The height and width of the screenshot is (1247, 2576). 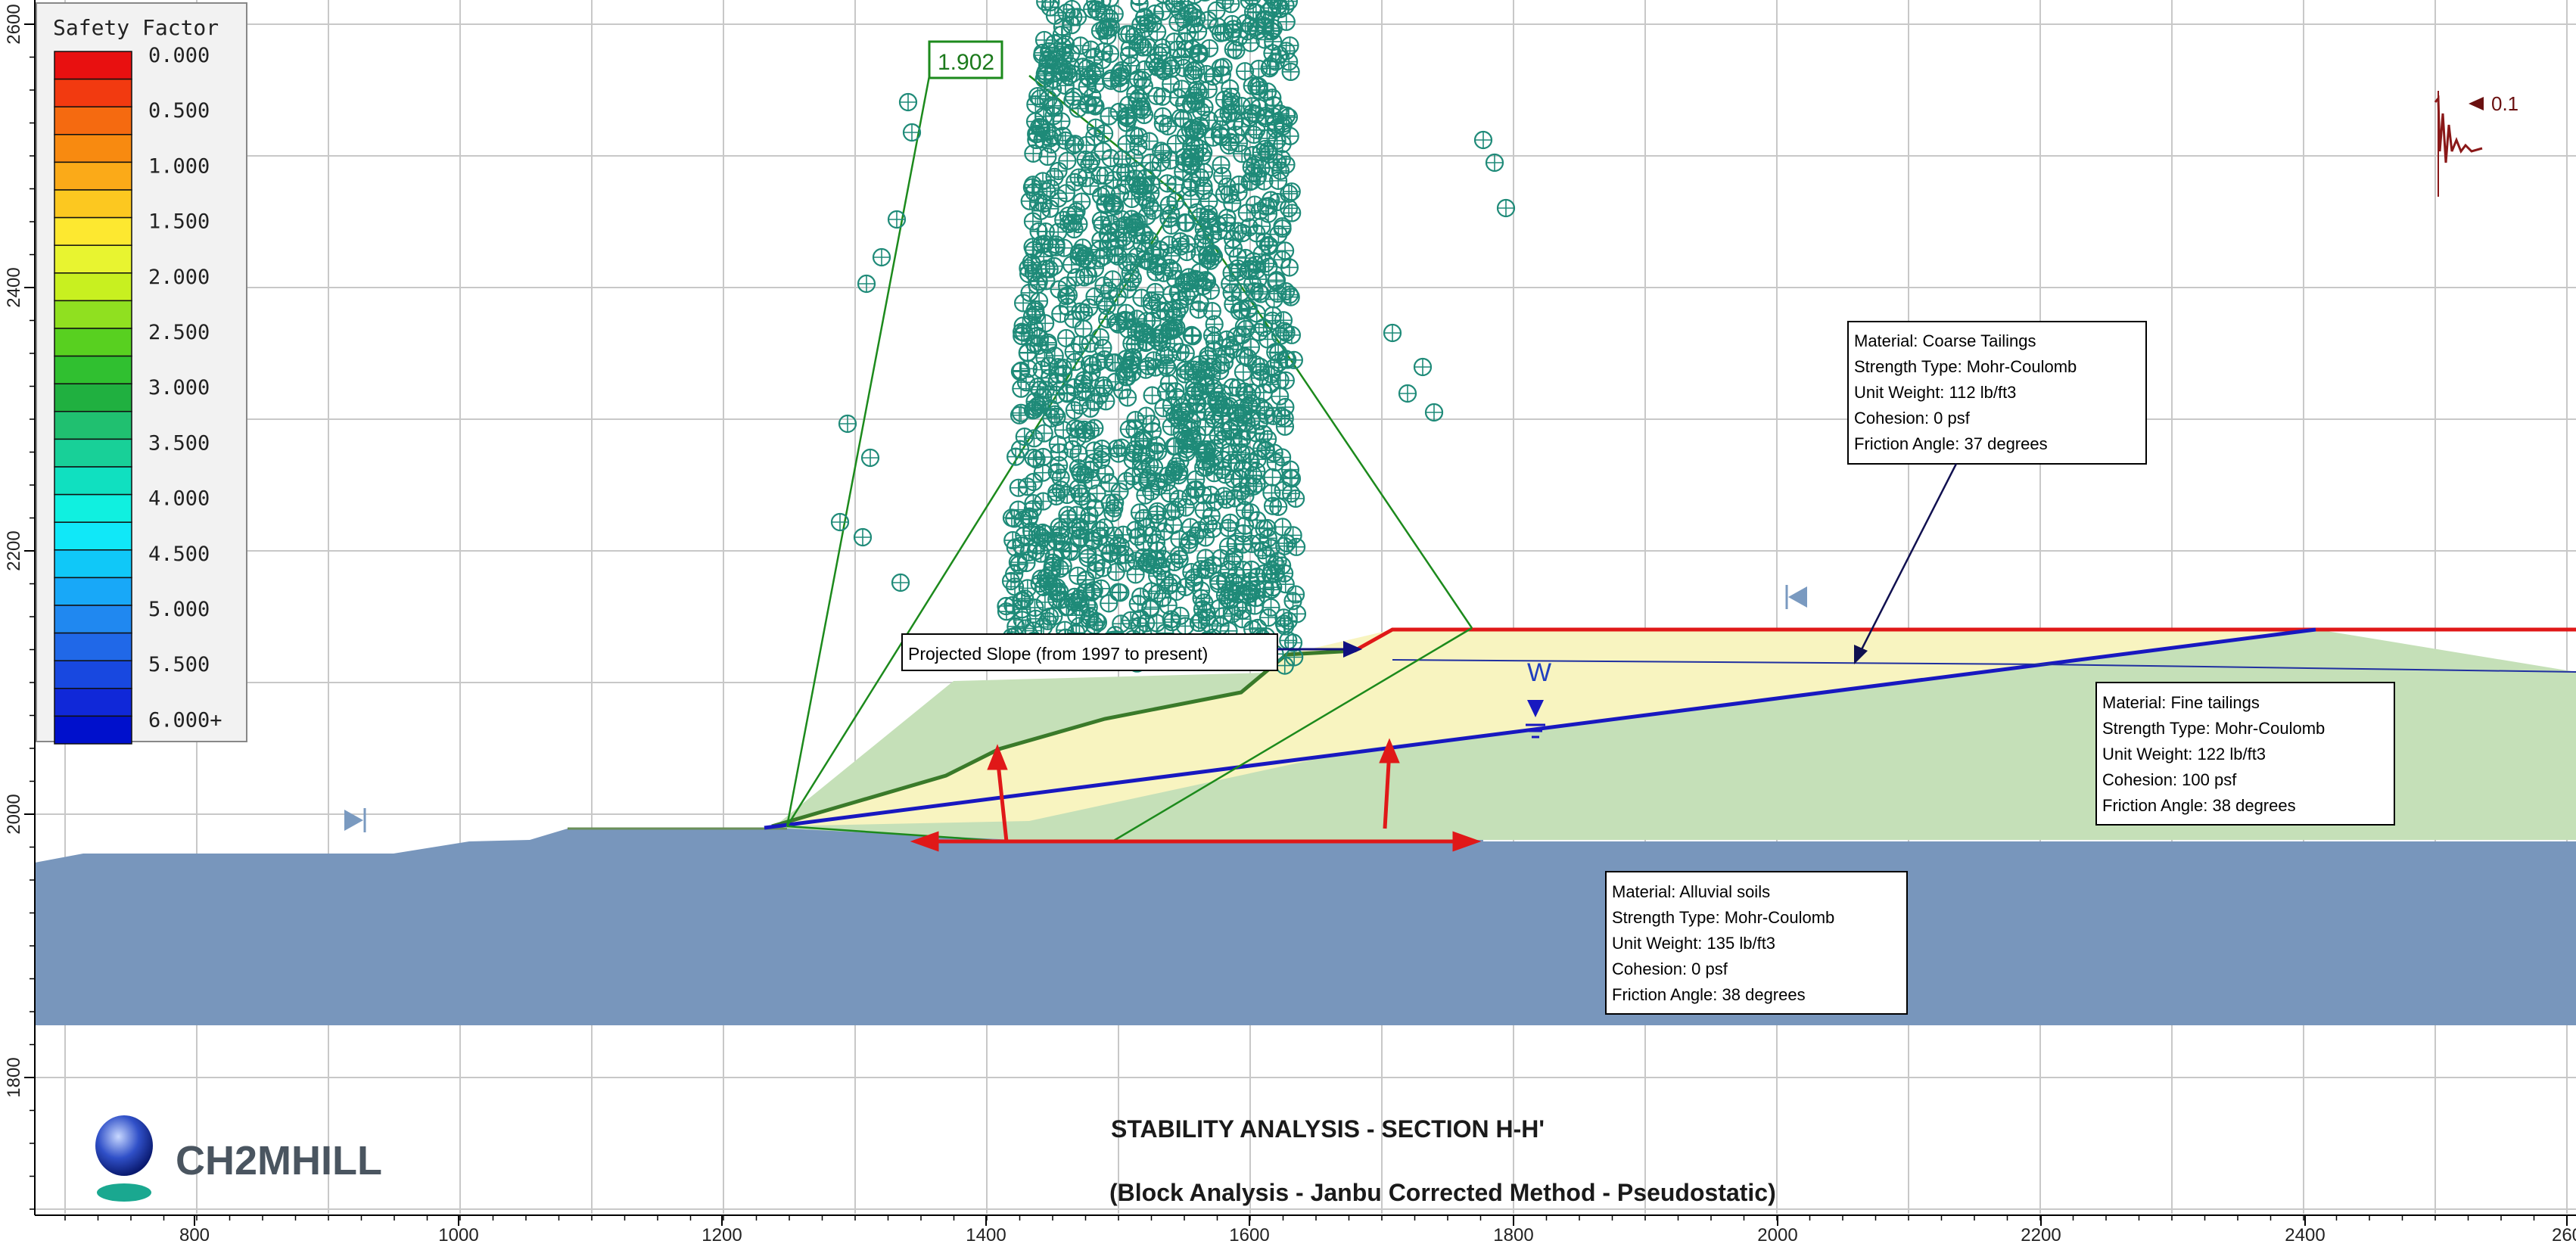 What do you see at coordinates (2564, 1235) in the screenshot?
I see `x-tick-label: 260` at bounding box center [2564, 1235].